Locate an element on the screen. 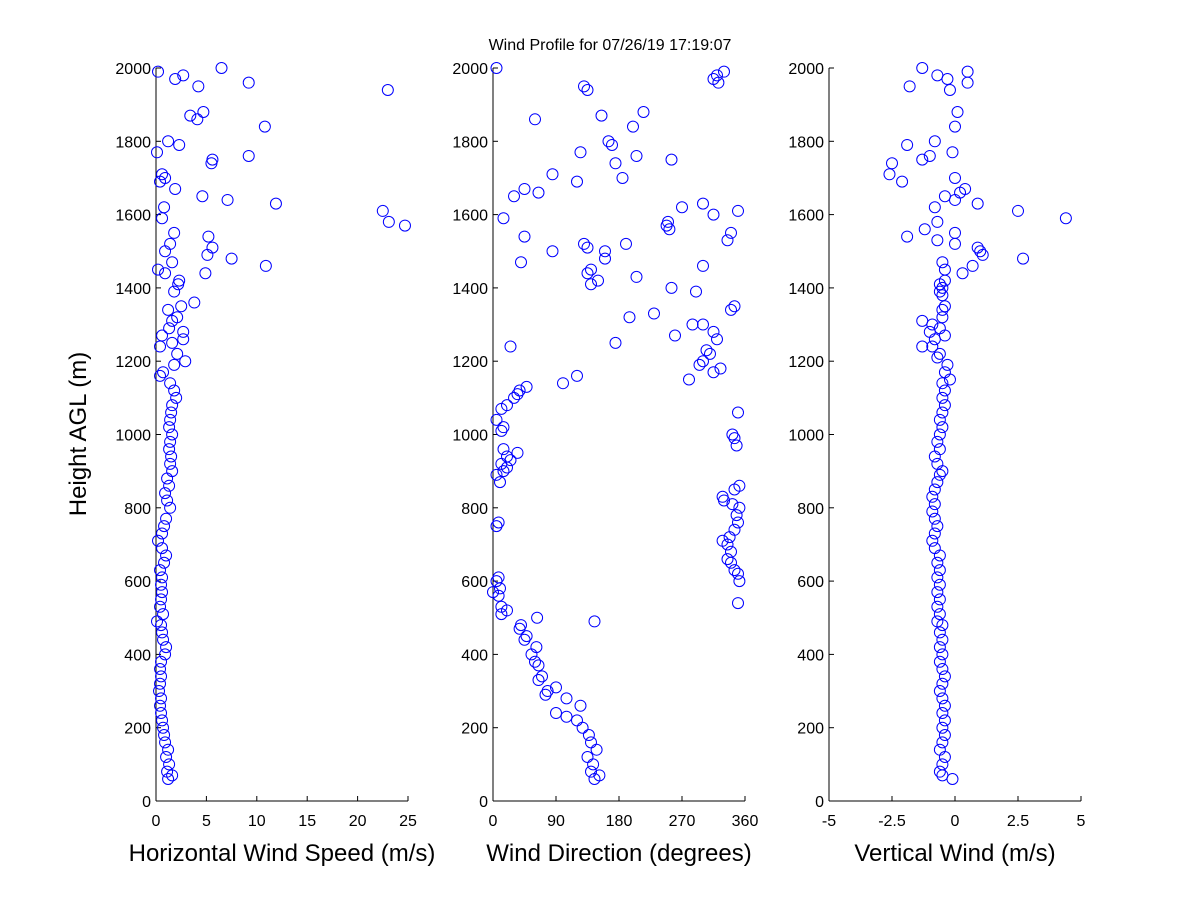 The height and width of the screenshot is (900, 1200). y-tick-label: 2000 is located at coordinates (806, 69).